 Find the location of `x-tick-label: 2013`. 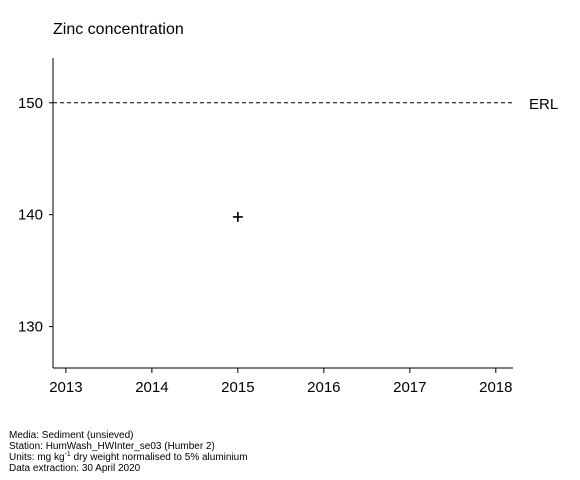

x-tick-label: 2013 is located at coordinates (65, 387).